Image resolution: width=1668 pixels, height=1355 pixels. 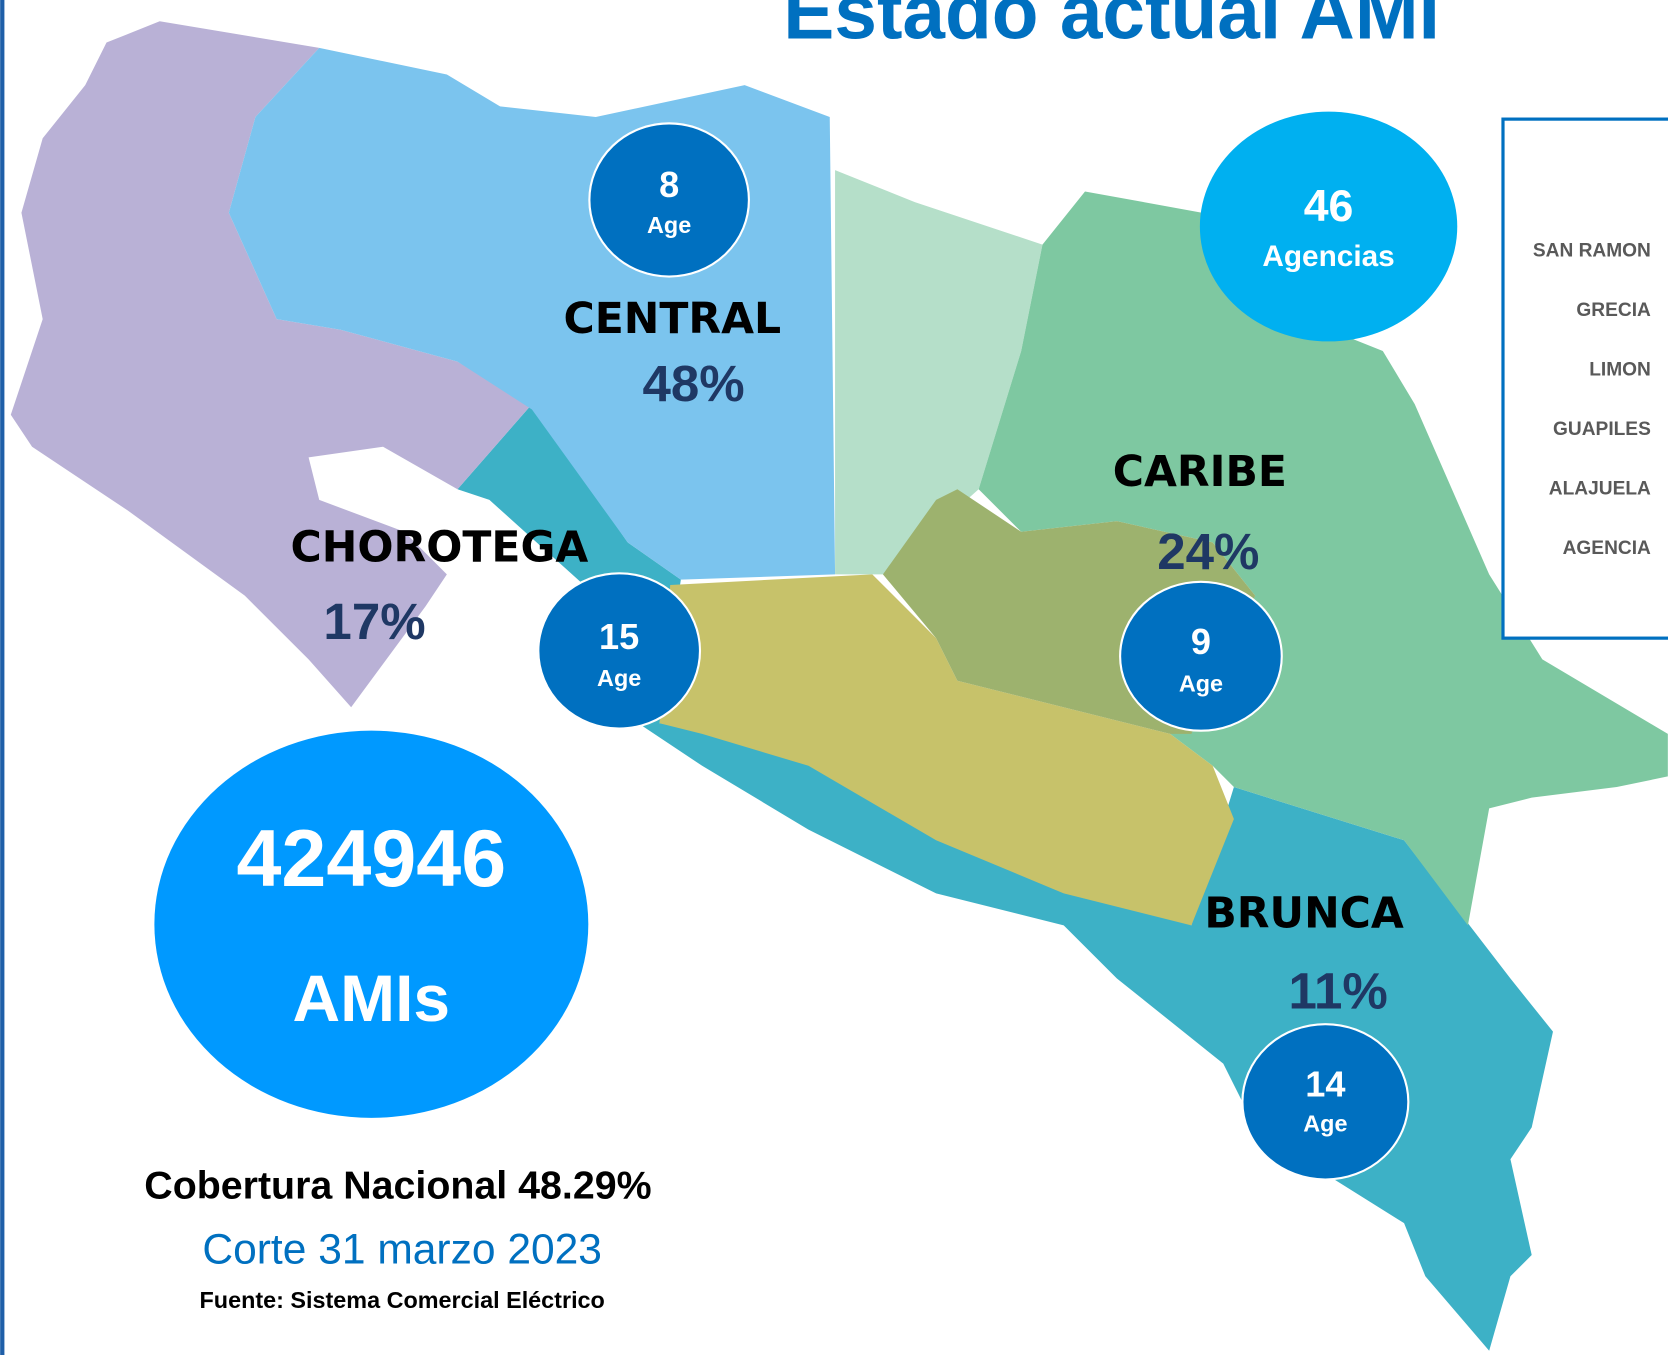 I want to click on agency-count: 8, so click(x=669, y=184).